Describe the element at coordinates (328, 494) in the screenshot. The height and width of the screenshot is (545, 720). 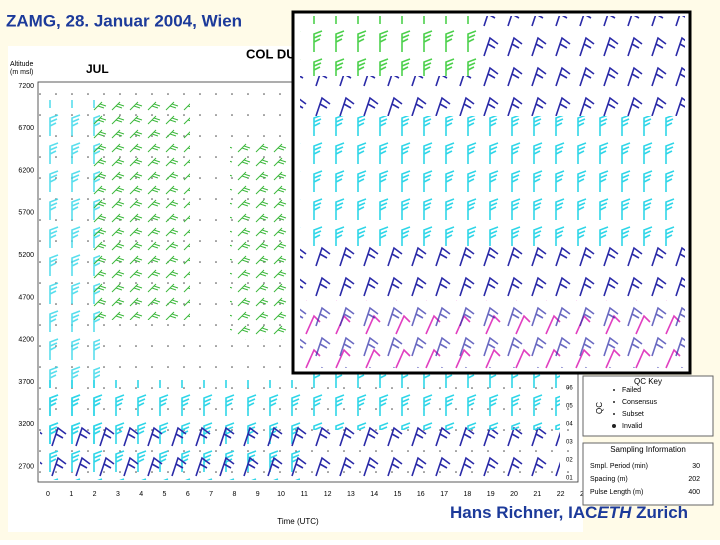
I see `x-tick-label: 12` at that location.